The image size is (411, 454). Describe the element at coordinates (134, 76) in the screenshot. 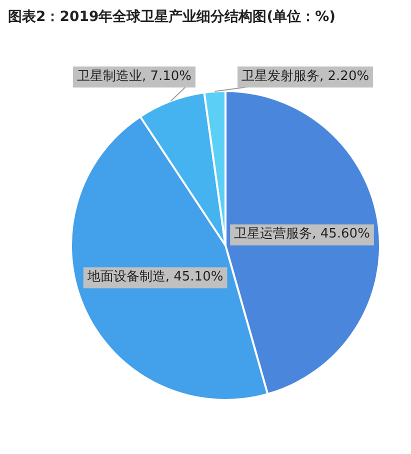

I see `slice-label: 卫星制造业, 7.10%` at that location.